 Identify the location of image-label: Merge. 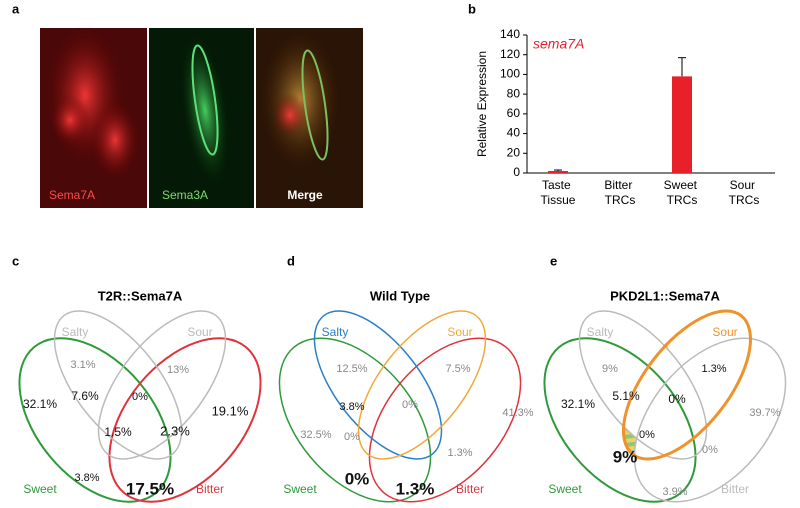
(305, 195).